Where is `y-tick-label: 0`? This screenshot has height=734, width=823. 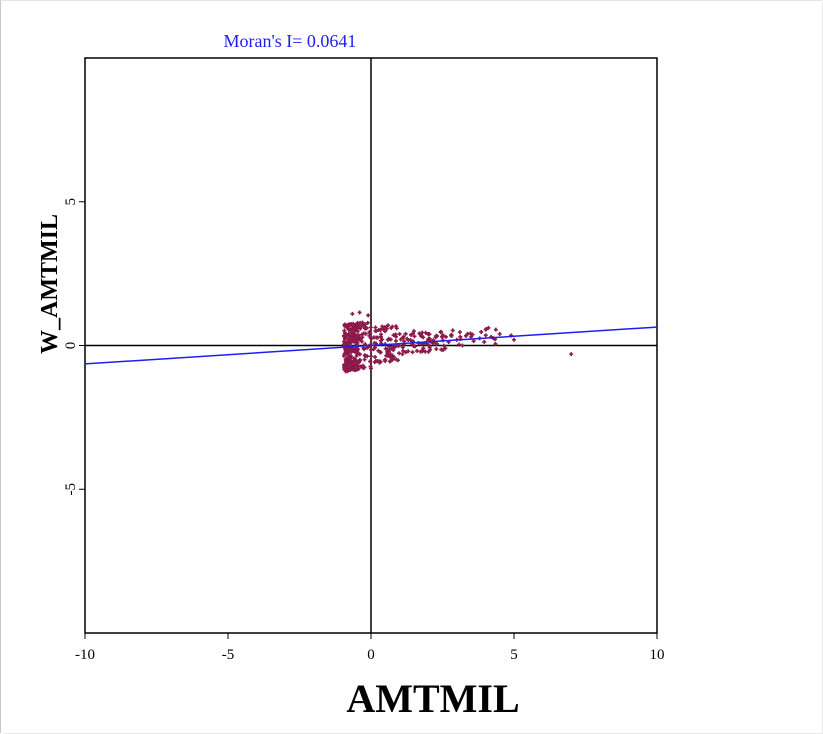 y-tick-label: 0 is located at coordinates (71, 346).